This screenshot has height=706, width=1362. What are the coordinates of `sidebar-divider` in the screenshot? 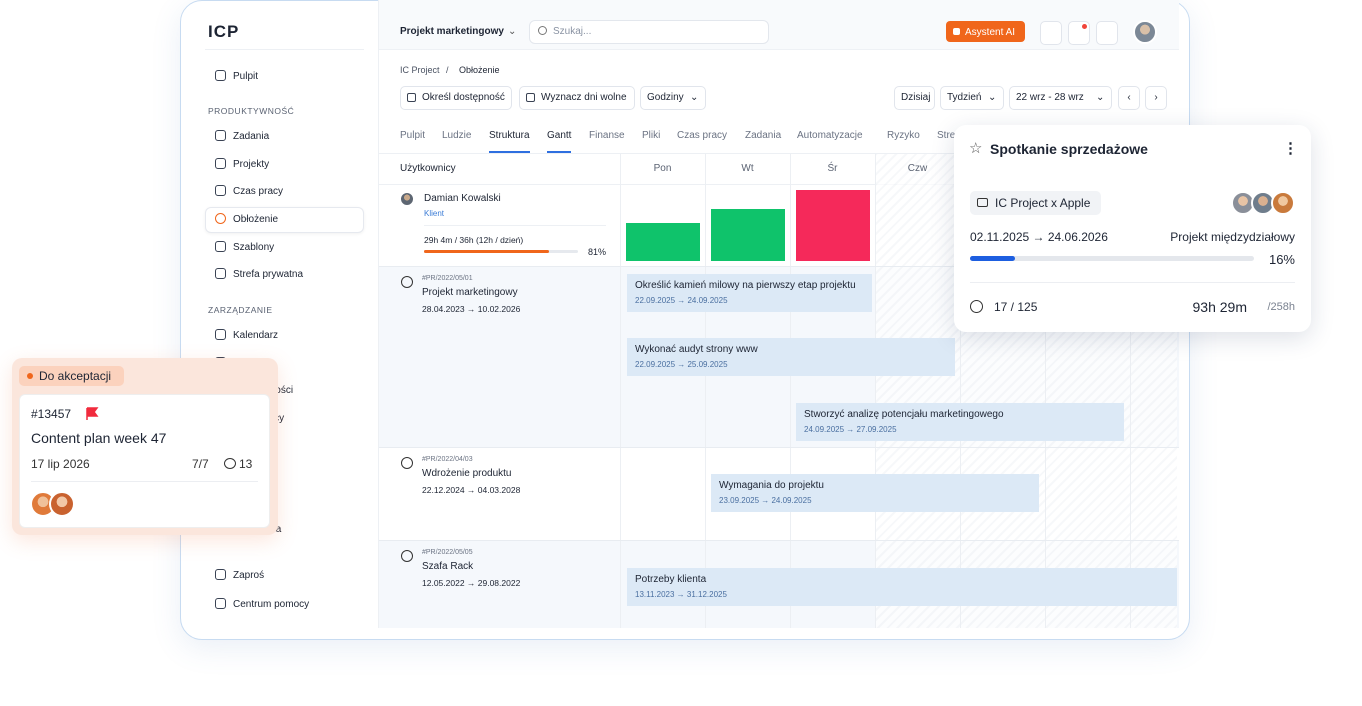 It's located at (284, 49).